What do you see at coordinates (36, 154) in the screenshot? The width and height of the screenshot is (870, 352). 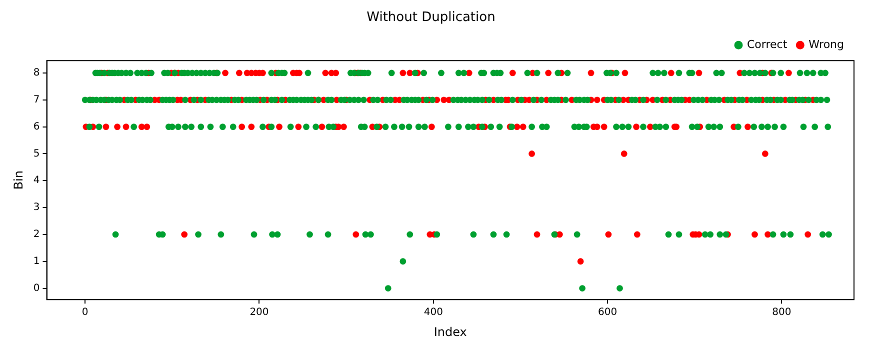 I see `y-tick-label: 5` at bounding box center [36, 154].